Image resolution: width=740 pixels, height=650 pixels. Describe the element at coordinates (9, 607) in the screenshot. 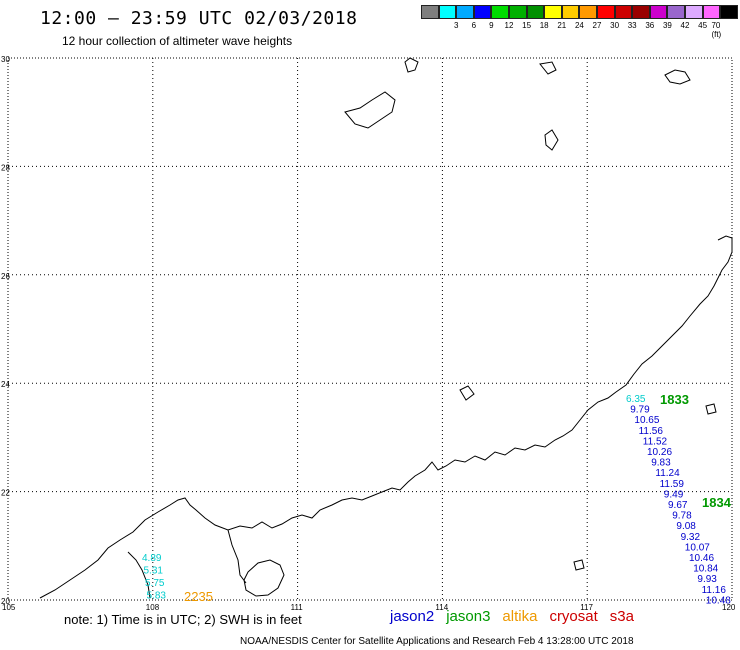

I see `x-tick-105: 105` at that location.